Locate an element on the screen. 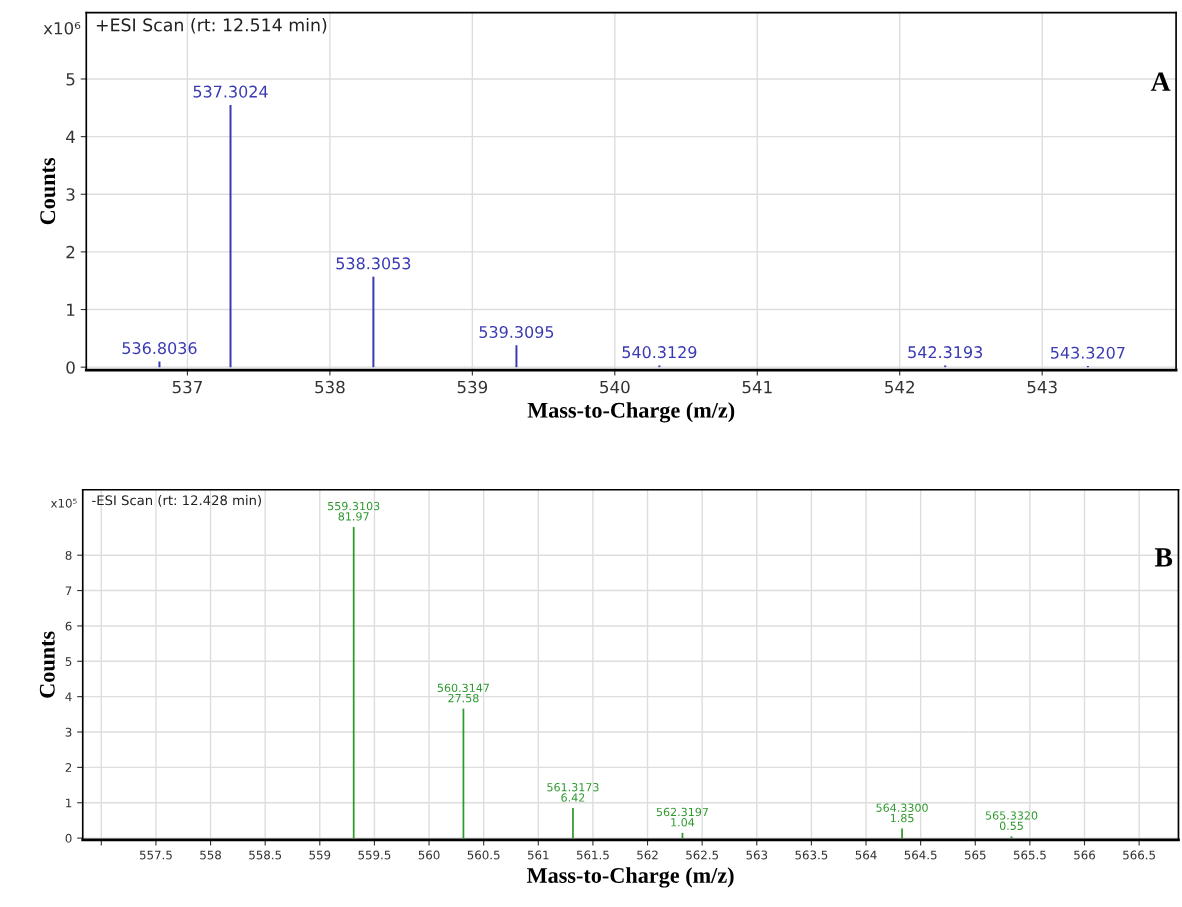 The height and width of the screenshot is (907, 1182). annotation: 564.3300 1.85 is located at coordinates (902, 813).